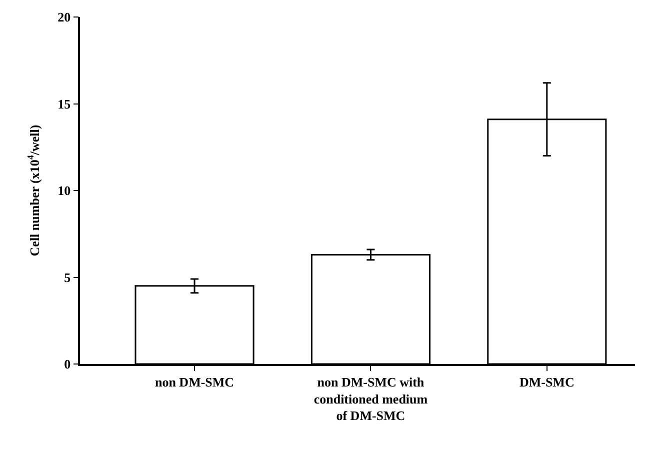 This screenshot has width=645, height=449. What do you see at coordinates (64, 17) in the screenshot?
I see `y-tick-label: 20` at bounding box center [64, 17].